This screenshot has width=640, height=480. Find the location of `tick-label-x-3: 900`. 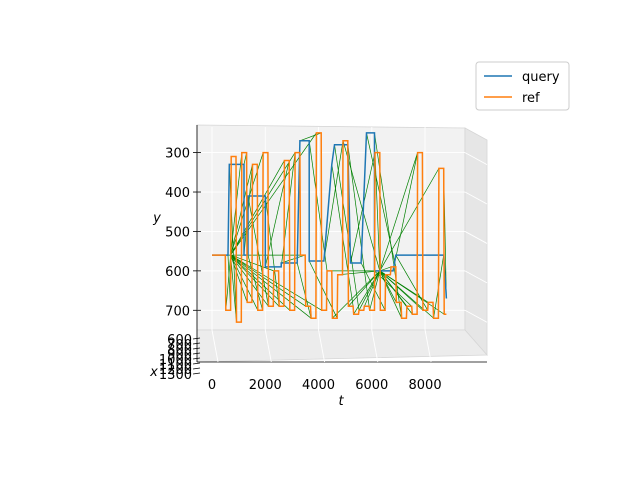

tick-label-x-3: 900 is located at coordinates (179, 355).